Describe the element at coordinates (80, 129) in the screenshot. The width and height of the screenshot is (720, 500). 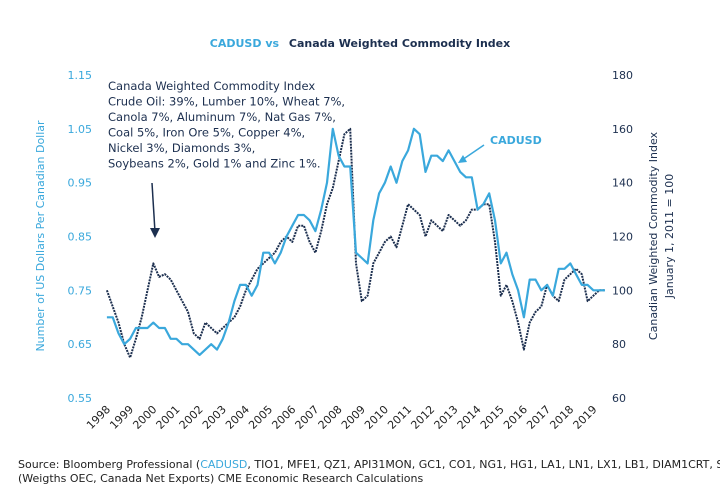
I see `y-tick-label: 1.05` at that location.